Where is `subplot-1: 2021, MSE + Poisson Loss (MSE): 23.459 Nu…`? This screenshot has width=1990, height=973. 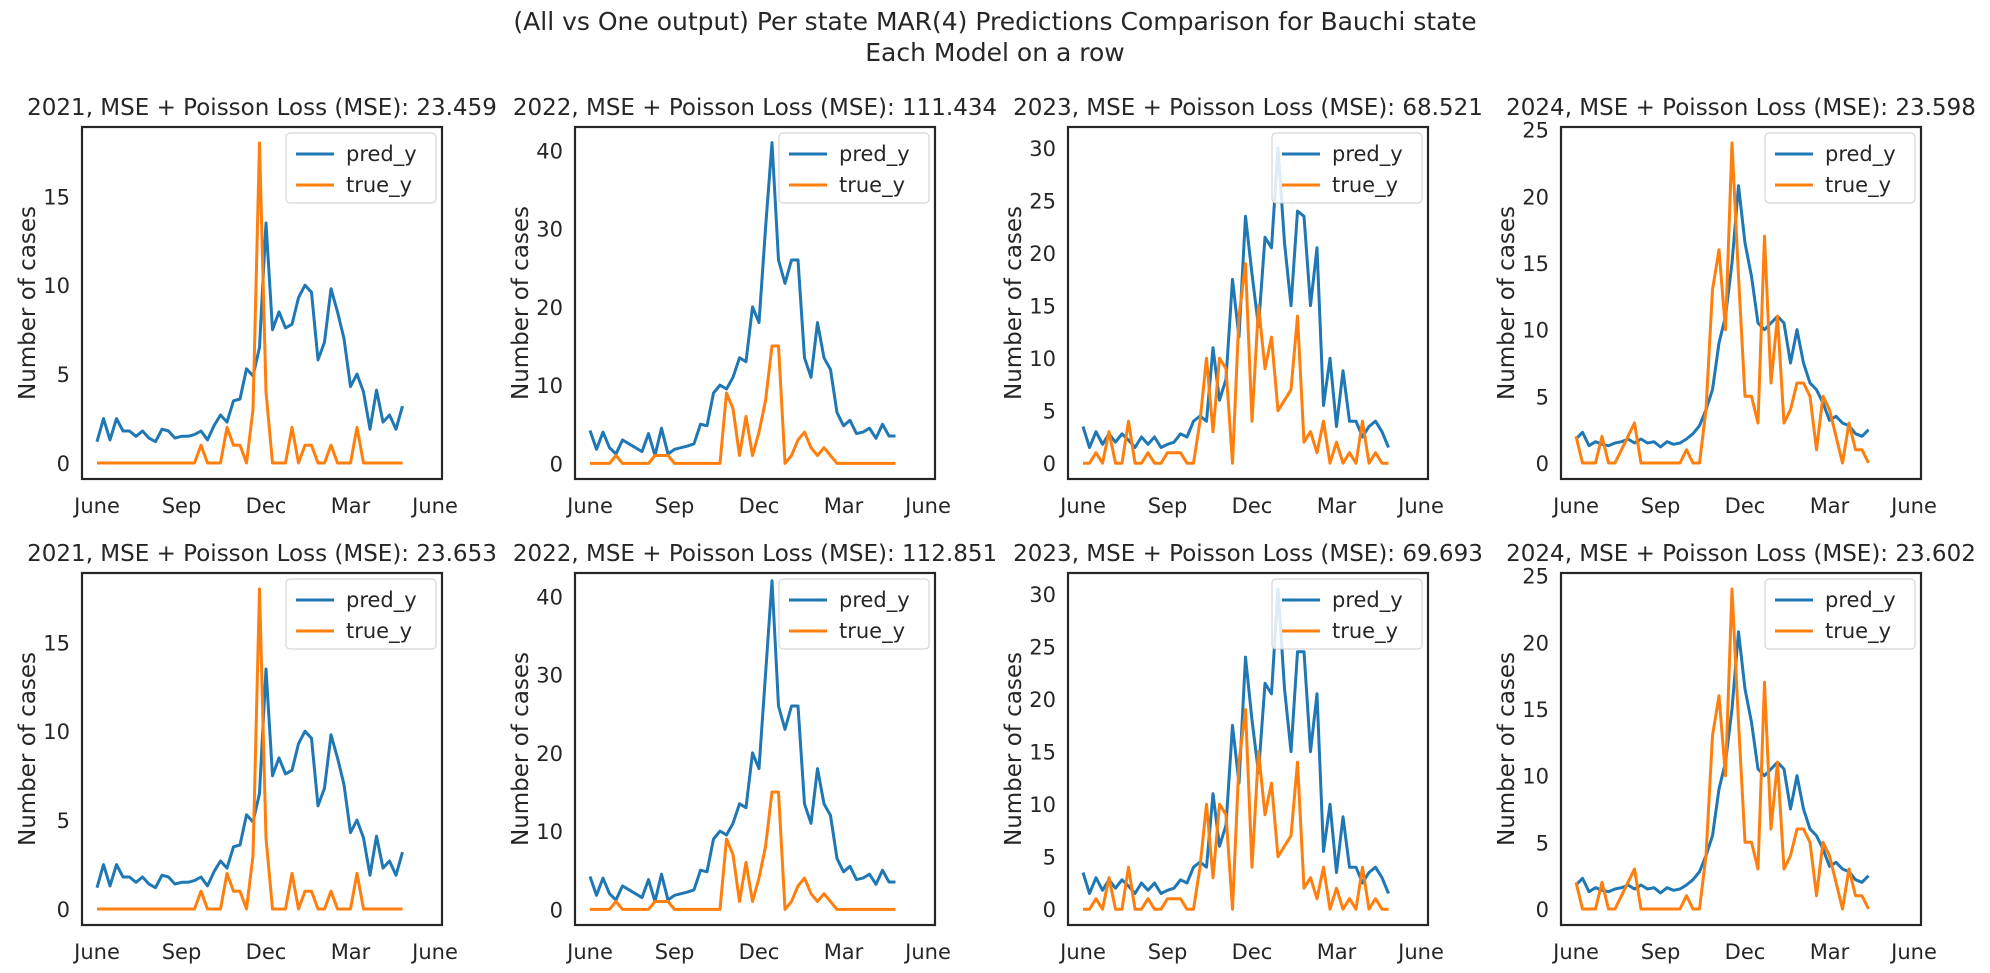
subplot-1: 2021, MSE + Poisson Loss (MSE): 23.459 Nu… is located at coordinates (256, 306).